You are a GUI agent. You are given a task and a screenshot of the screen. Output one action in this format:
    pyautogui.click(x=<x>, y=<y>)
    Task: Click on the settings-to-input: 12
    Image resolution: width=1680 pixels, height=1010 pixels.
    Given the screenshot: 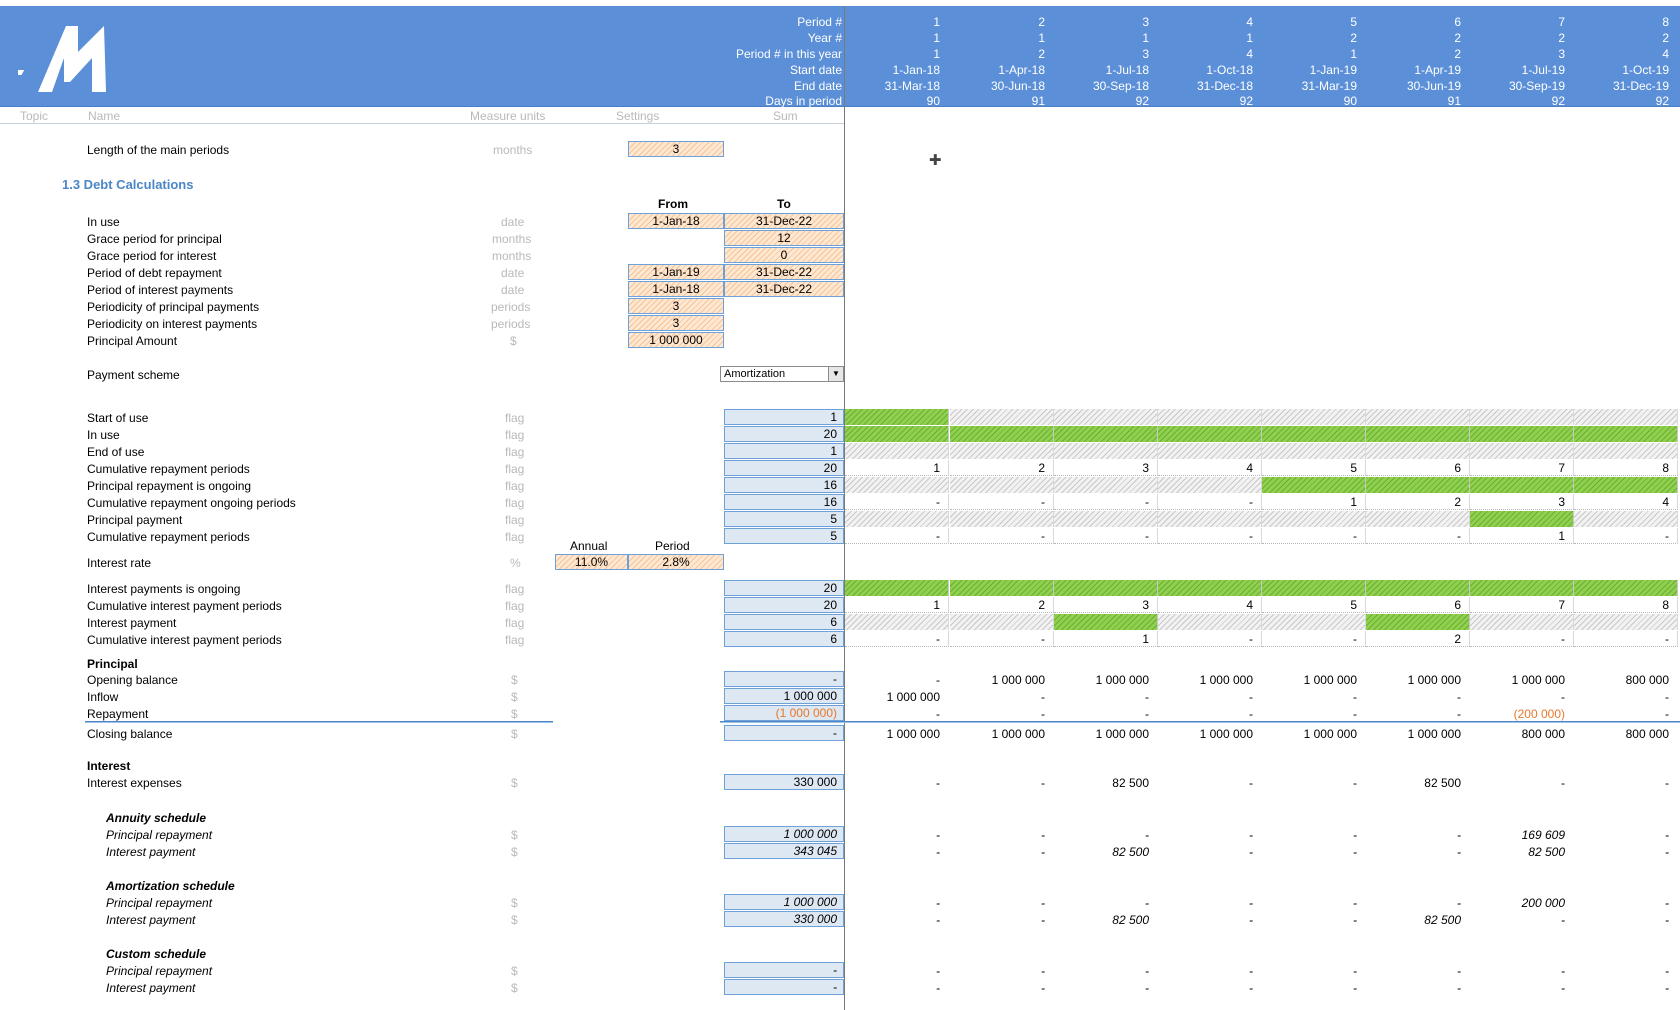 What is the action you would take?
    pyautogui.click(x=784, y=238)
    